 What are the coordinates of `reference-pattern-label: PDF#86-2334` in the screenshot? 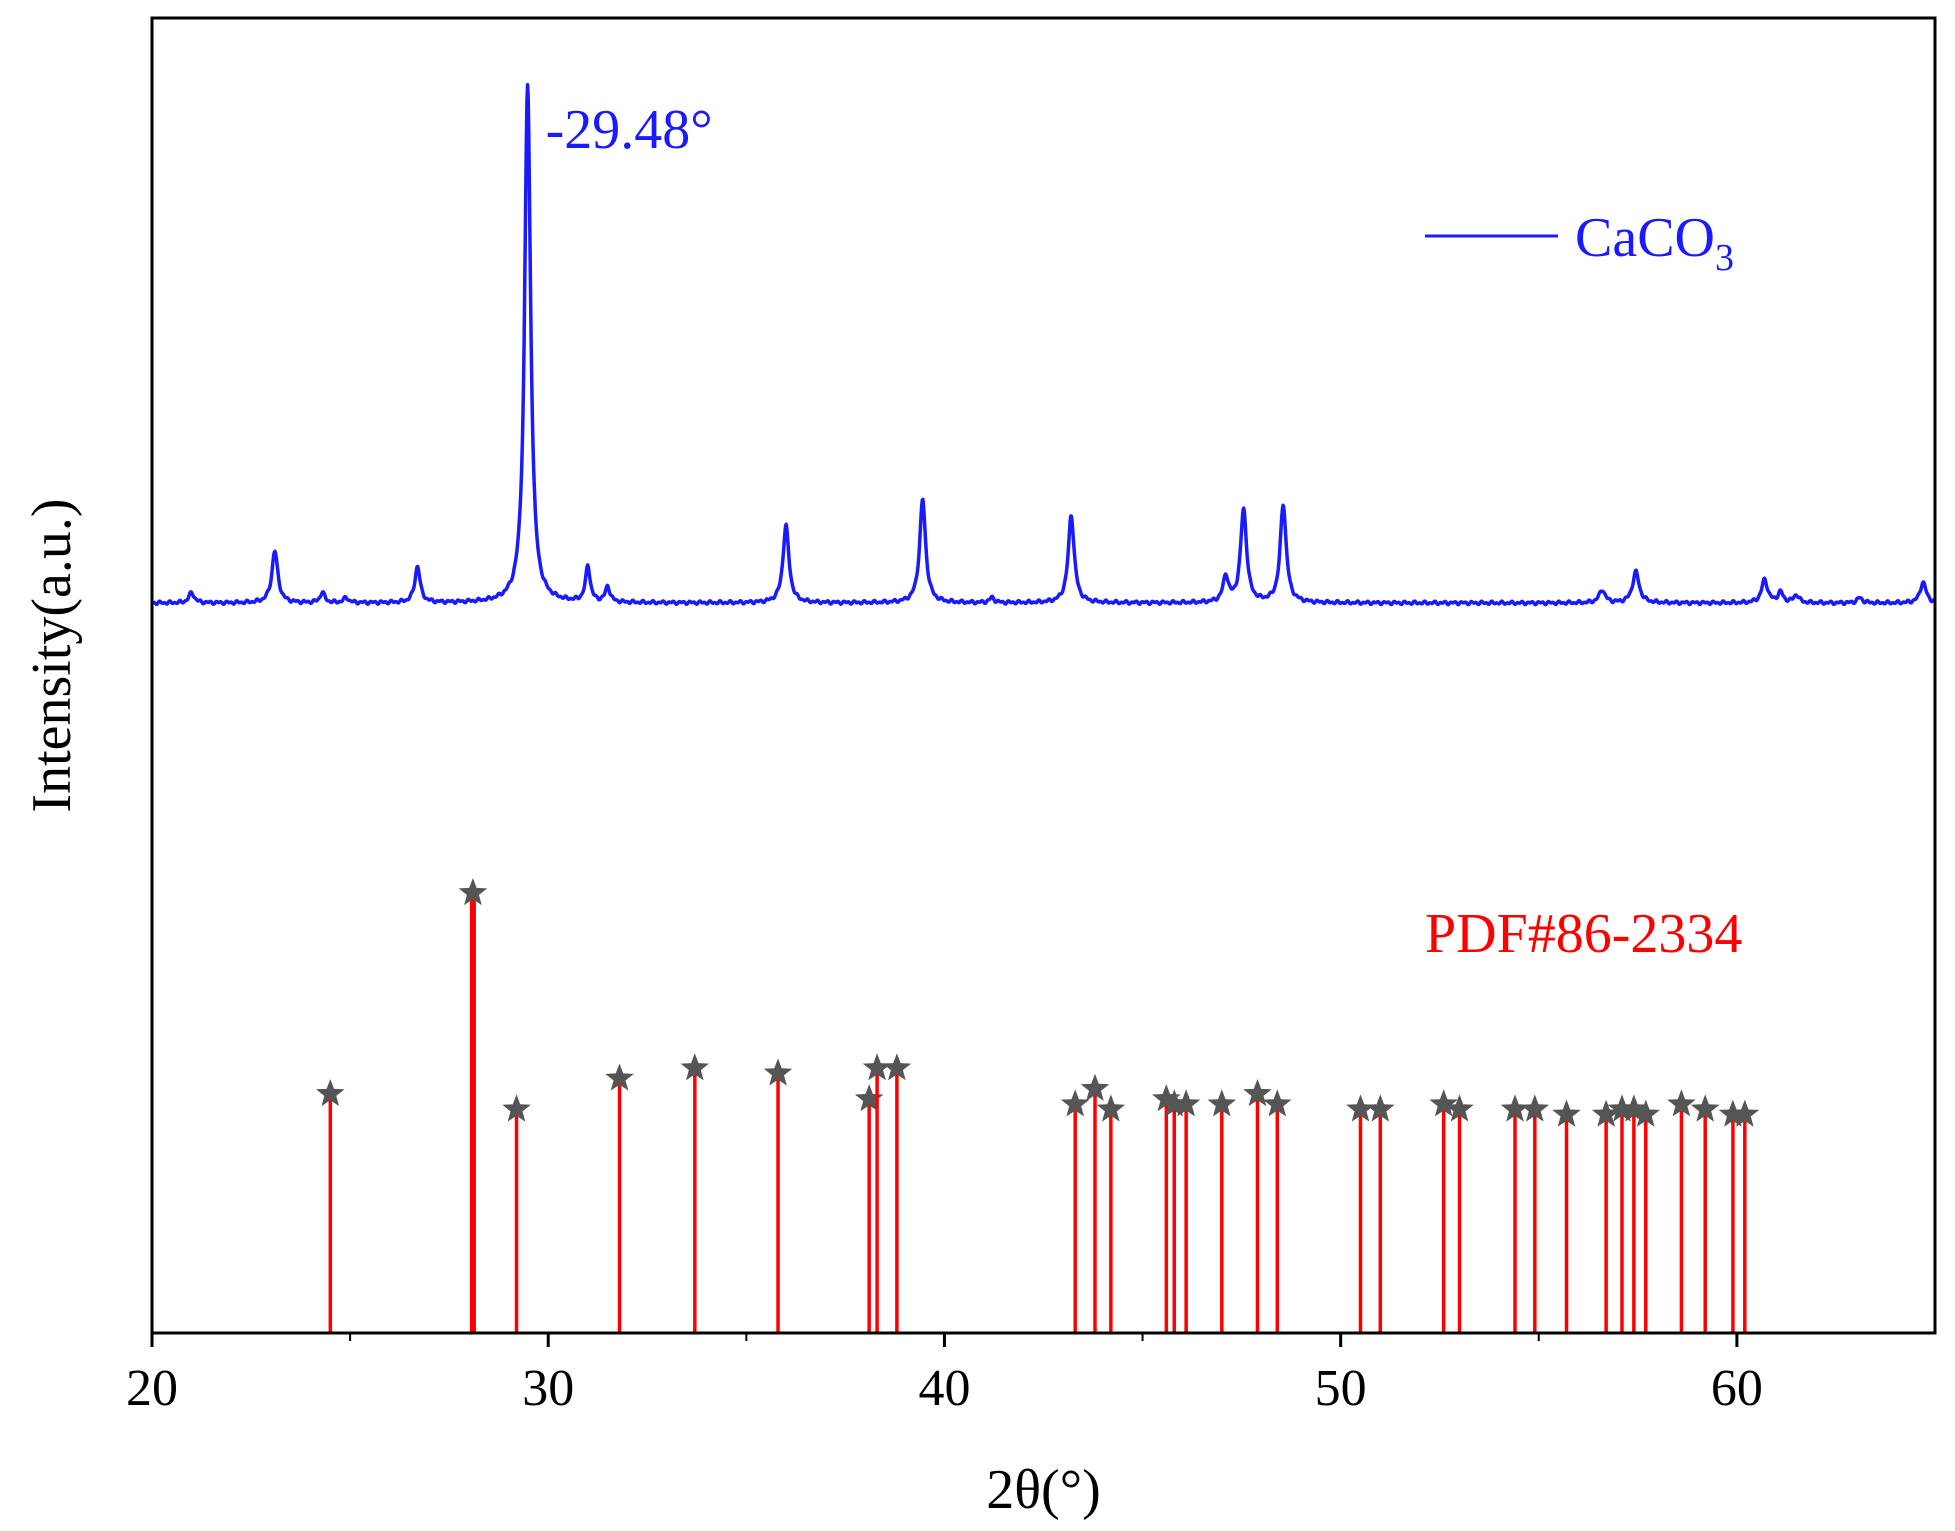 It's located at (1583, 934).